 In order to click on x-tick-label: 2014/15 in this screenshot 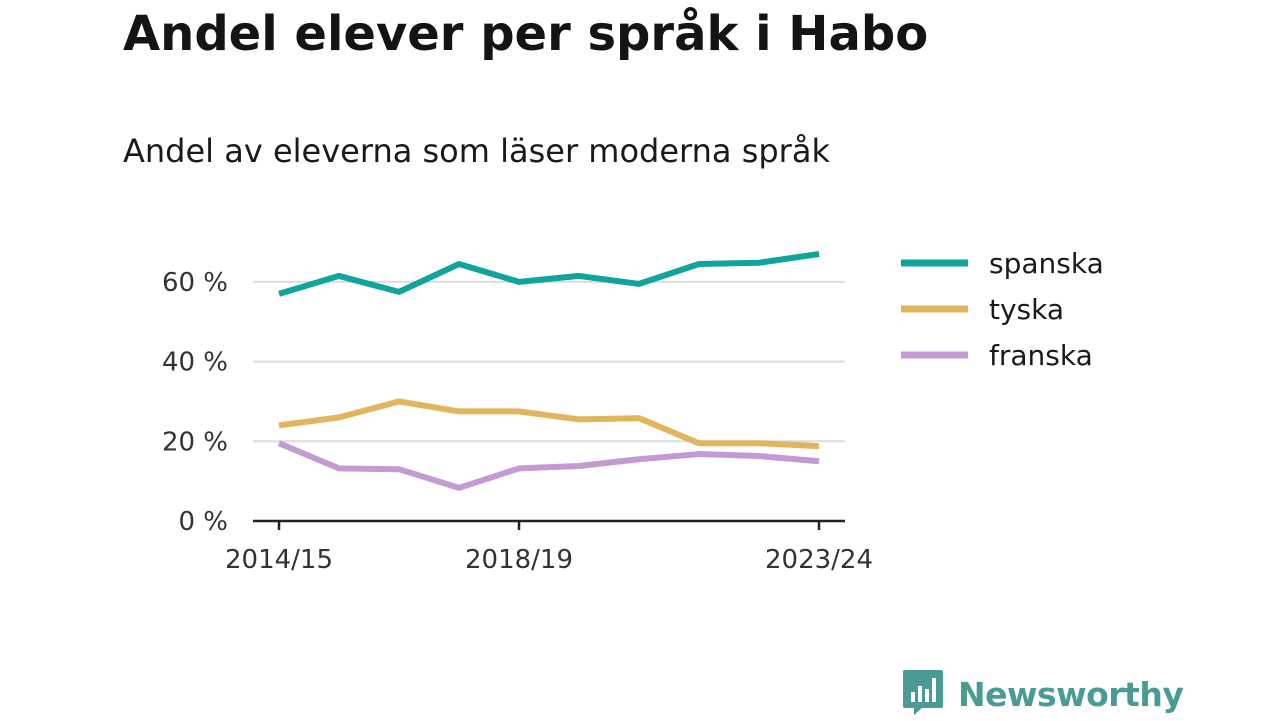, I will do `click(279, 560)`.